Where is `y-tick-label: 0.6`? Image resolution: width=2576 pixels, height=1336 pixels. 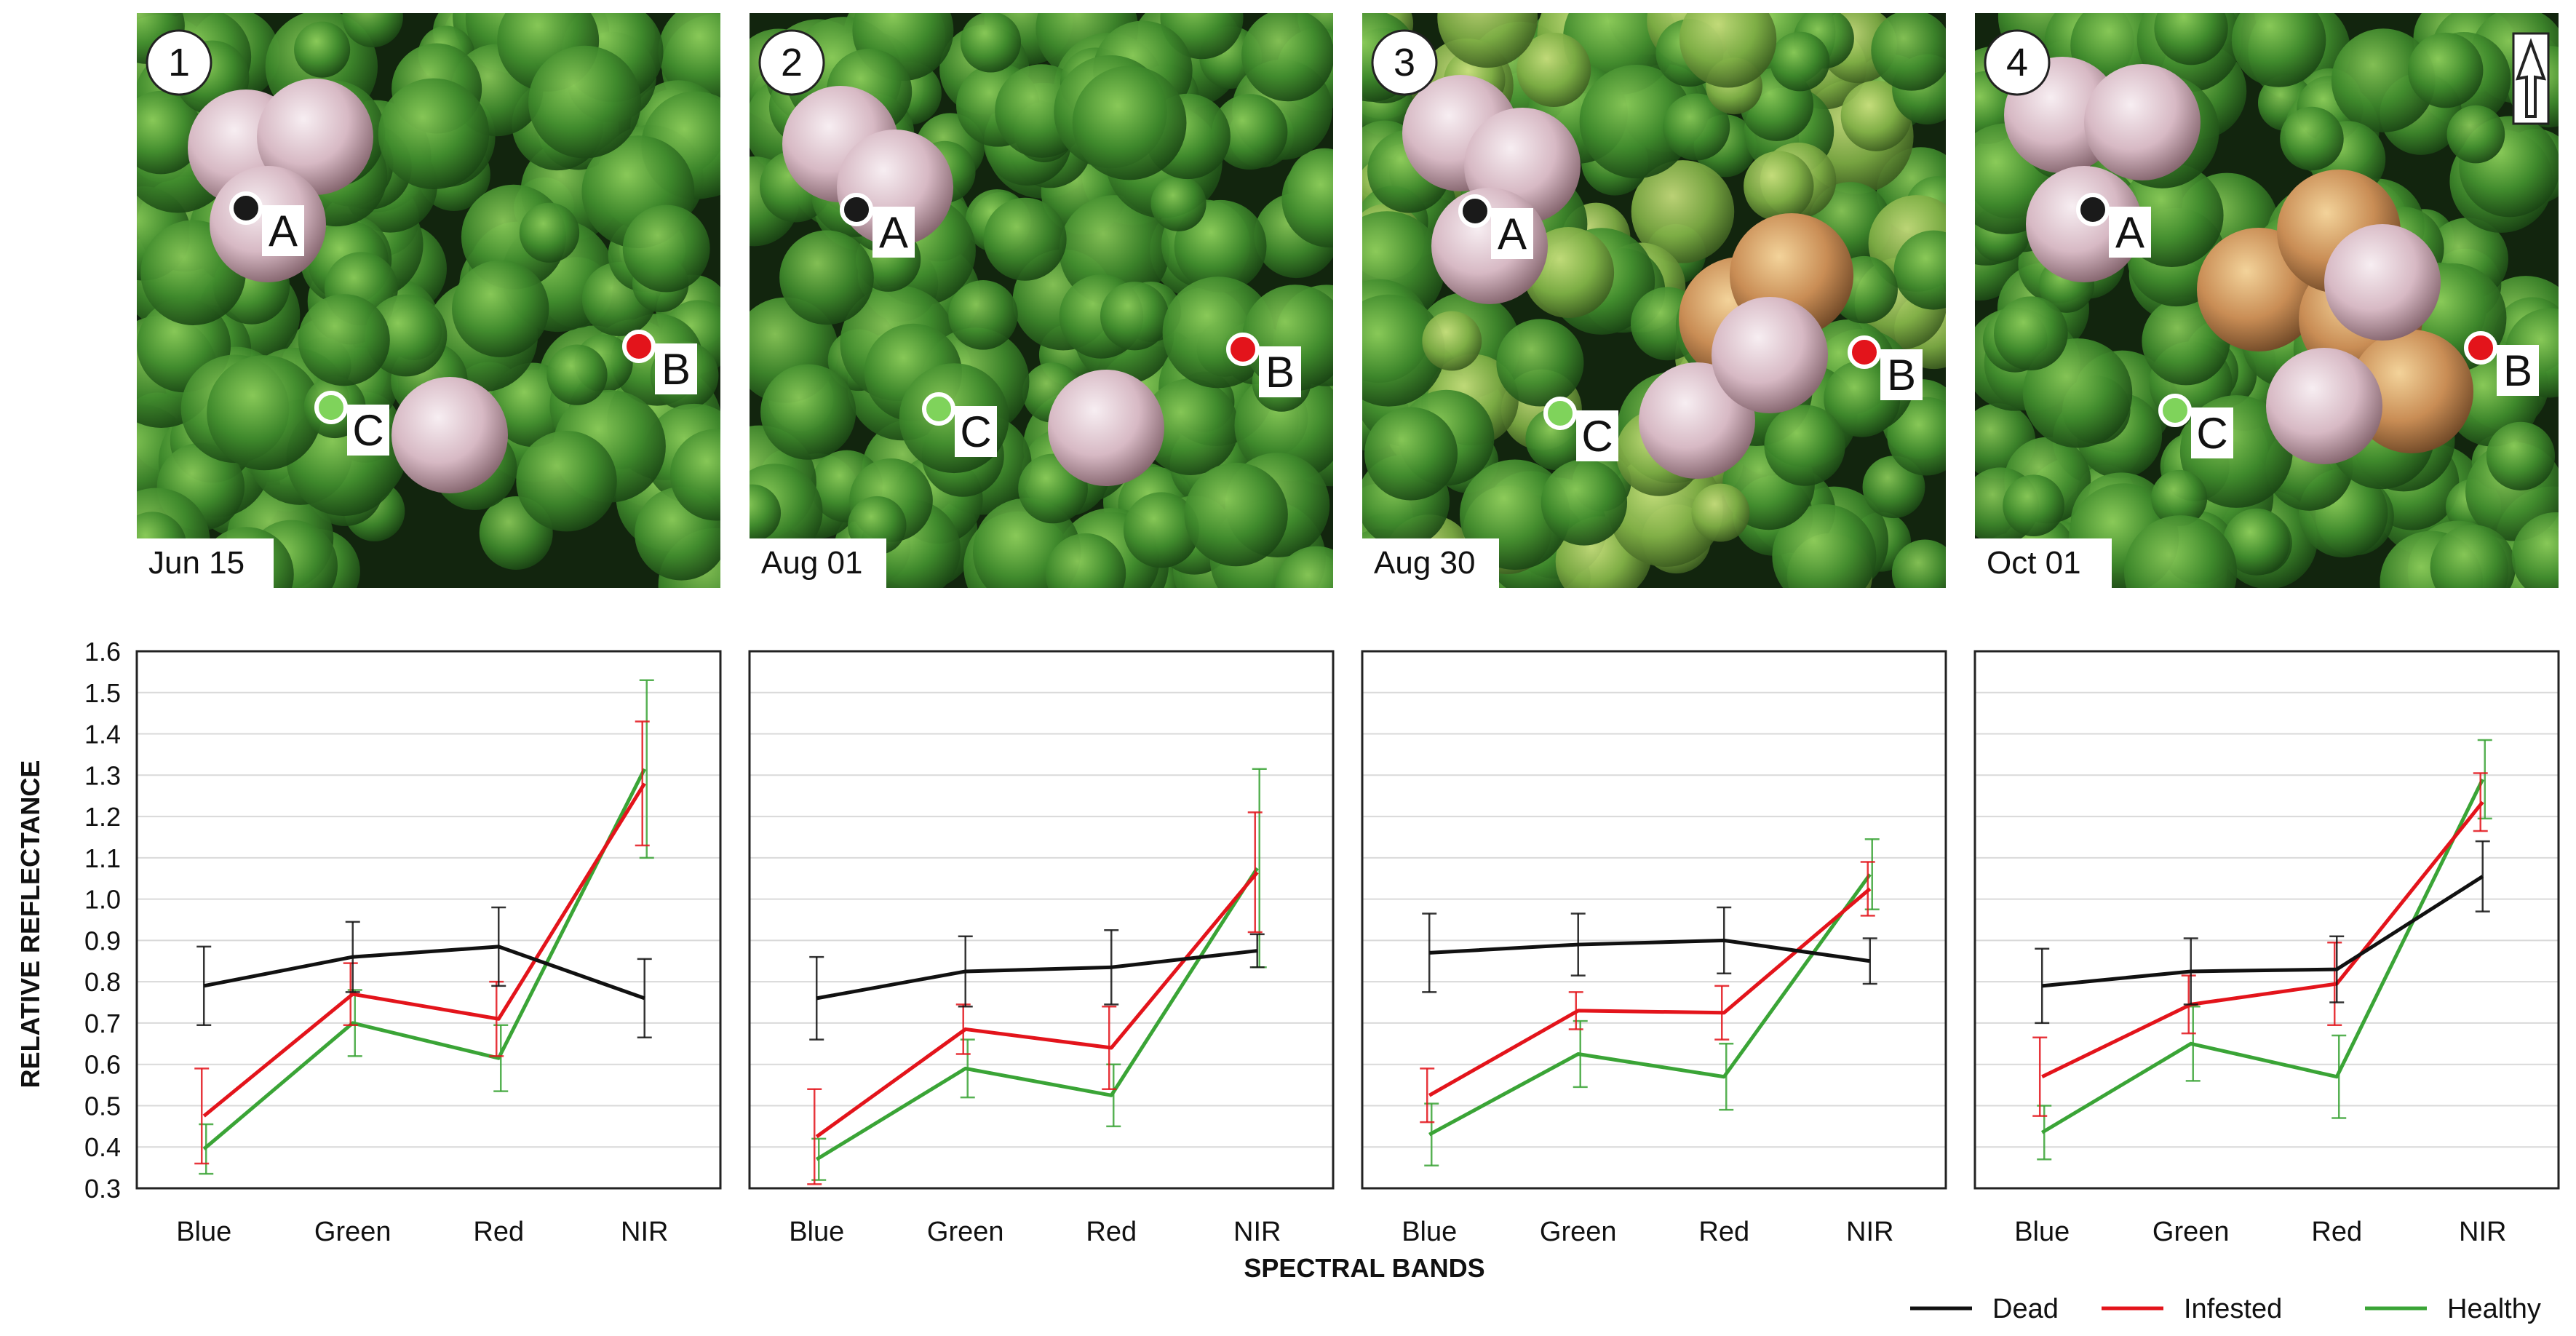
y-tick-label: 0.6 is located at coordinates (102, 1065).